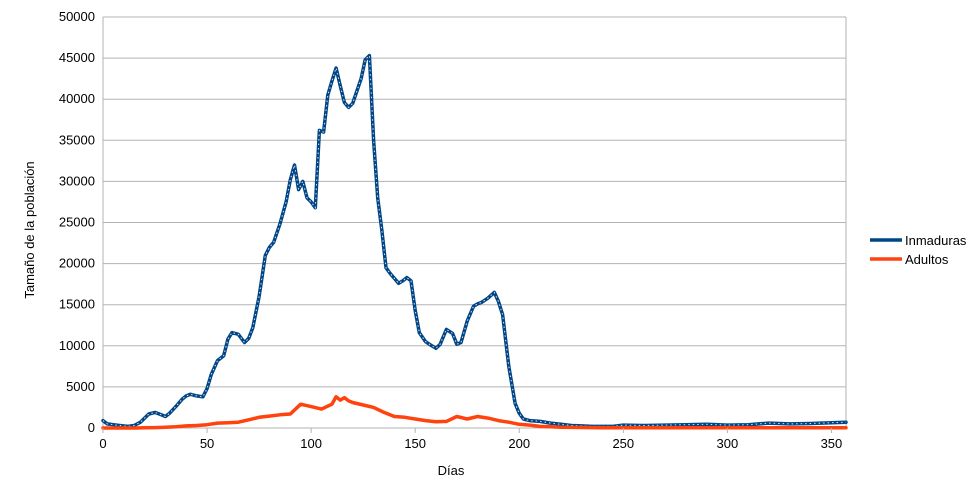 Image resolution: width=977 pixels, height=499 pixels. I want to click on x-tick-label: 0, so click(102, 443).